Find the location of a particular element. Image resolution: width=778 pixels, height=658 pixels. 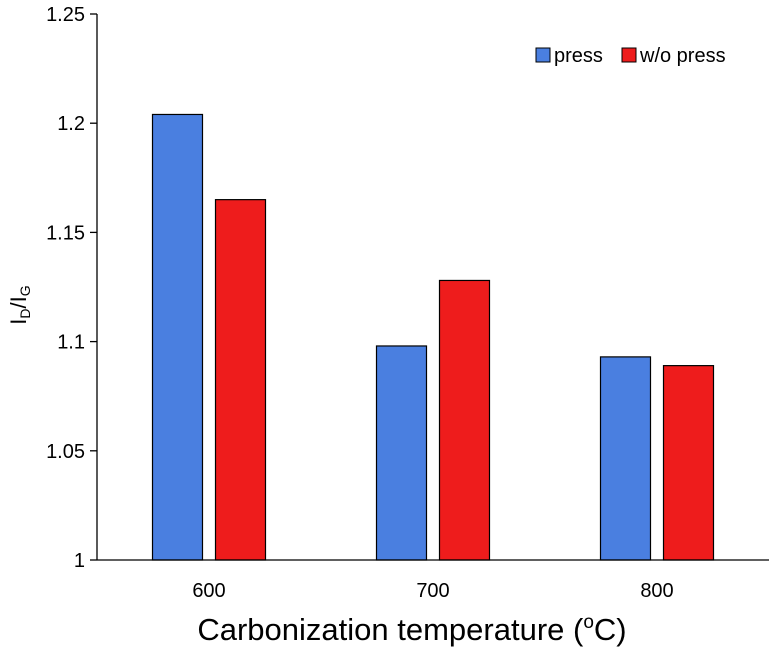

y-axis-title: ID/IG is located at coordinates (19, 304).